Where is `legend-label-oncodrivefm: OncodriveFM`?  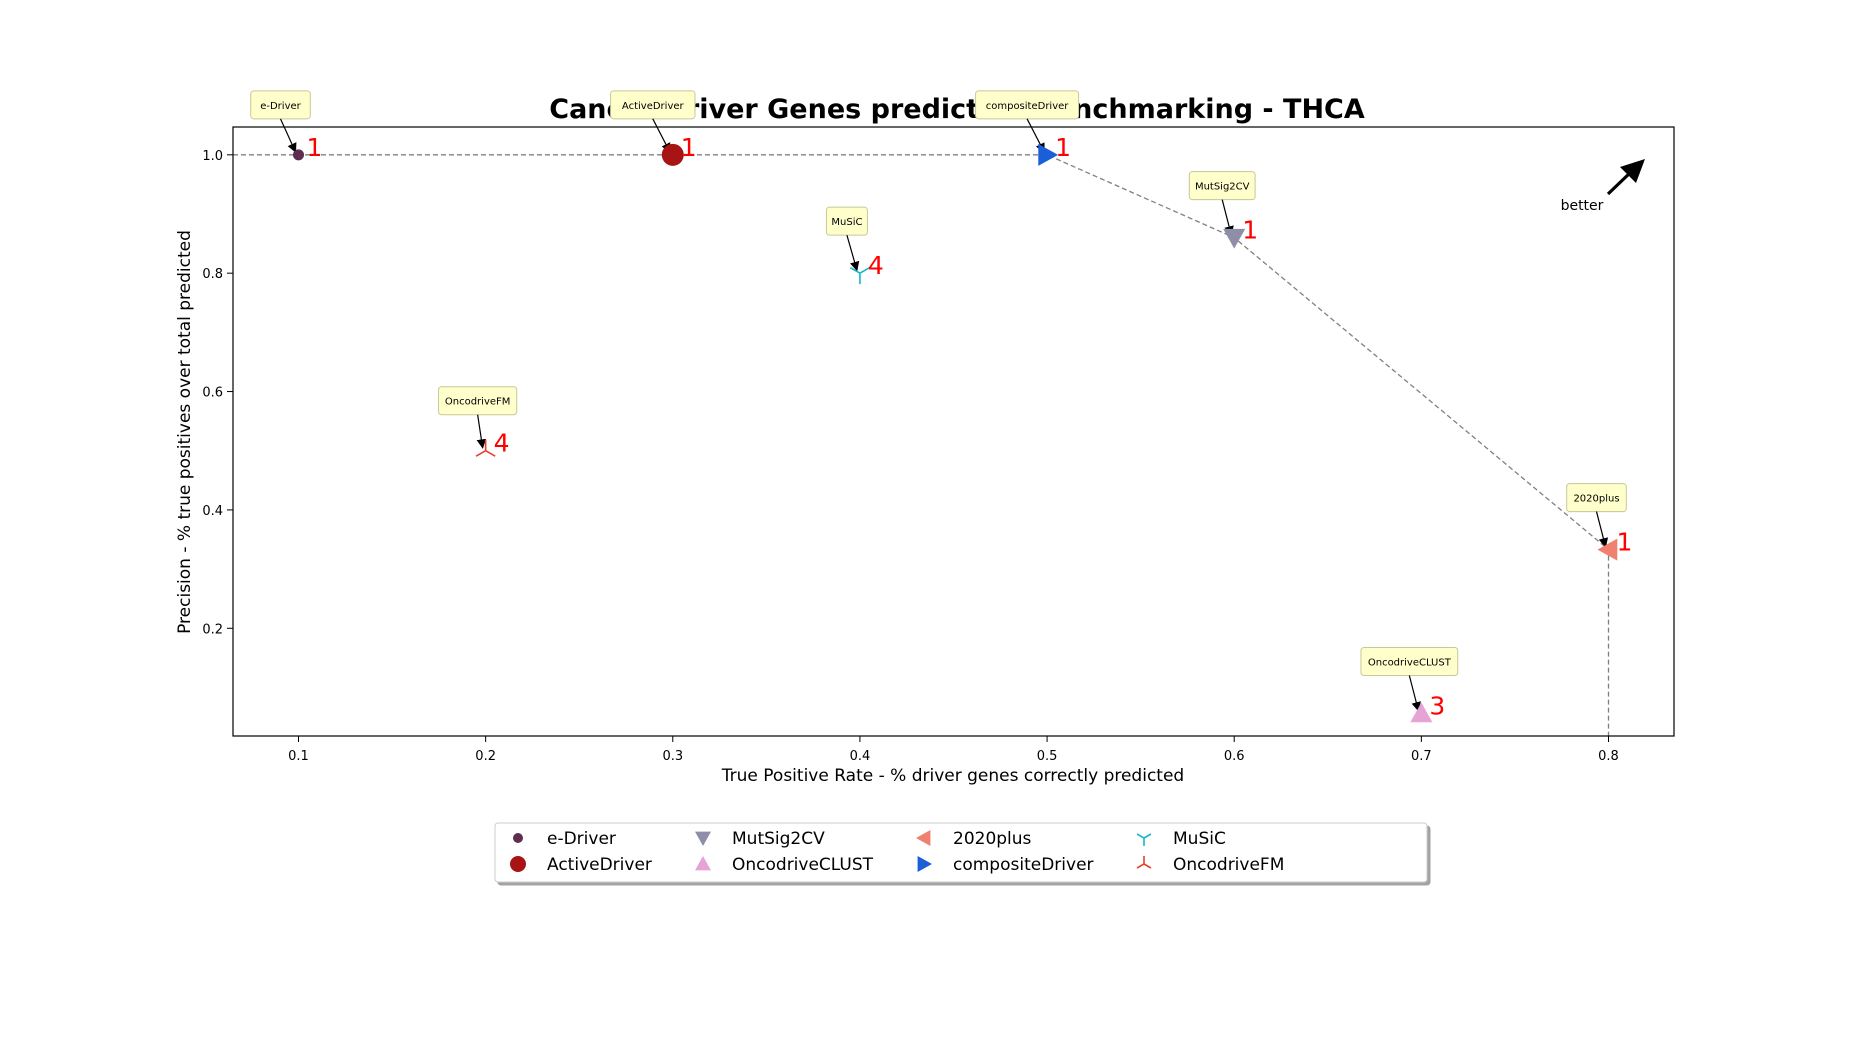 legend-label-oncodrivefm: OncodriveFM is located at coordinates (1228, 865).